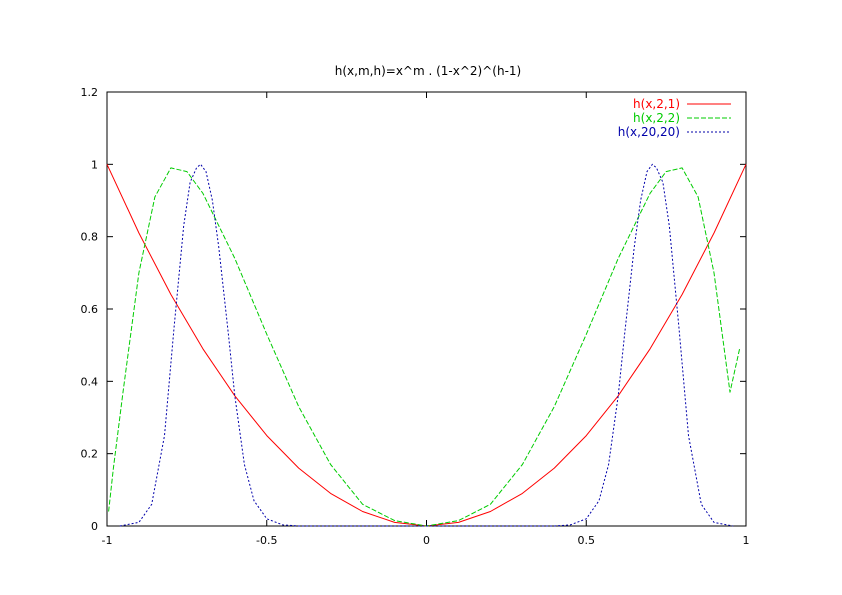 This screenshot has width=842, height=595. What do you see at coordinates (649, 132) in the screenshot?
I see `legend-label: h(x,20,20)` at bounding box center [649, 132].